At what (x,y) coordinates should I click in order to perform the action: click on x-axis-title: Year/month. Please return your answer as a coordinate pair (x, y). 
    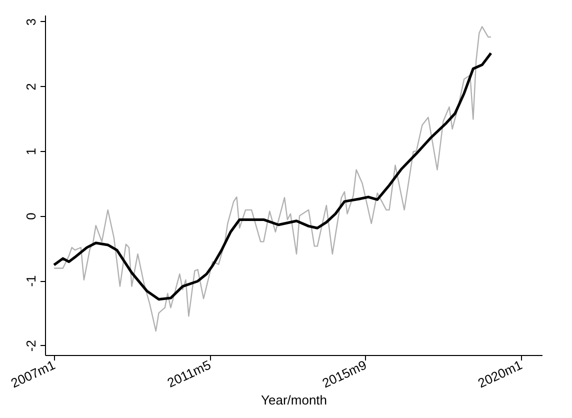
    Looking at the image, I should click on (294, 400).